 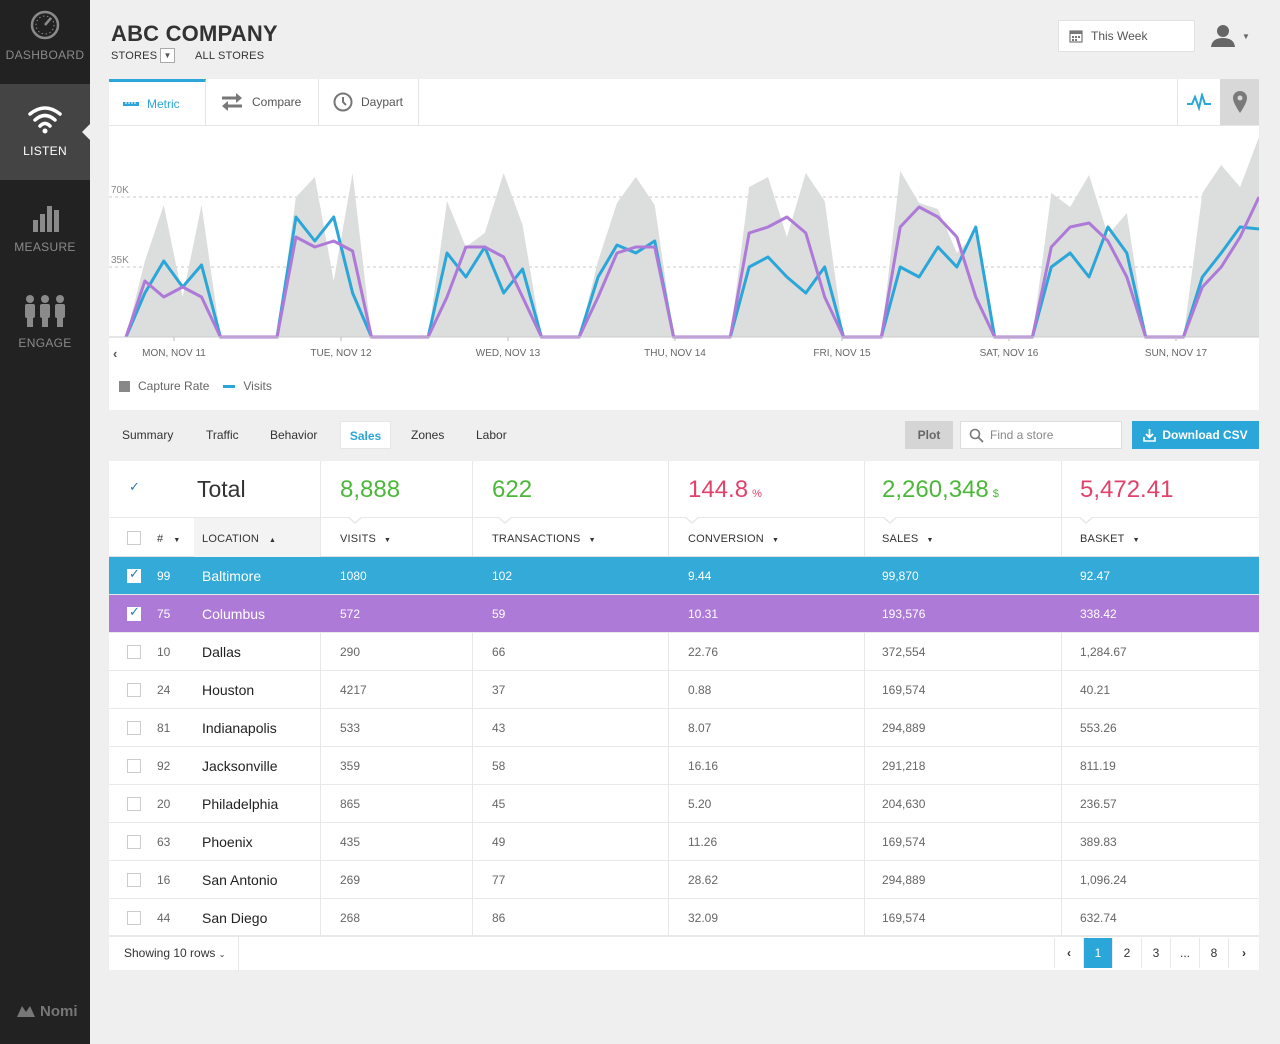 I want to click on legend-capture-rate: Capture Rate, so click(x=174, y=386).